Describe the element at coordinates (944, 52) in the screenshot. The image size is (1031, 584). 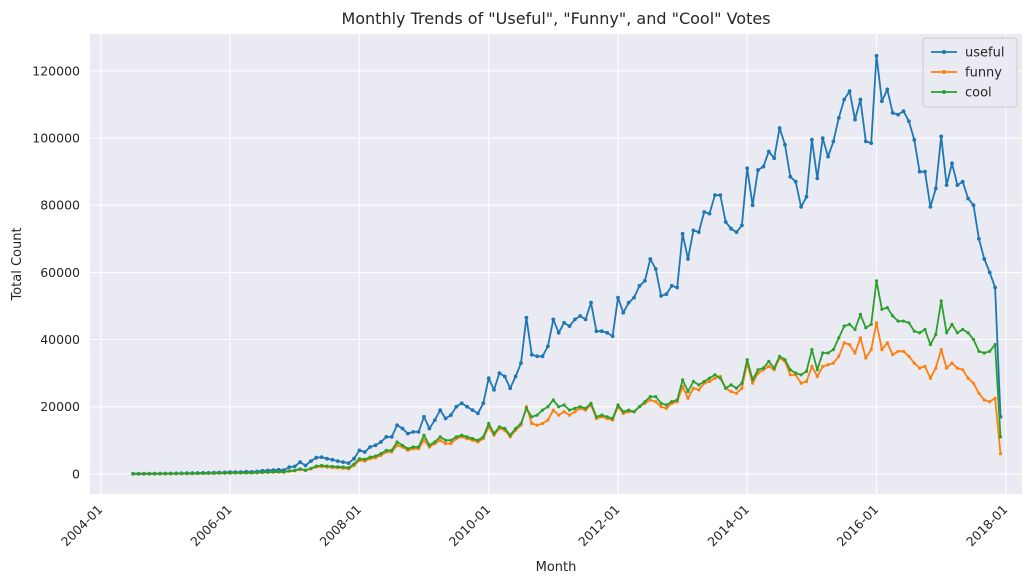
I see `legend-marker-useful` at that location.